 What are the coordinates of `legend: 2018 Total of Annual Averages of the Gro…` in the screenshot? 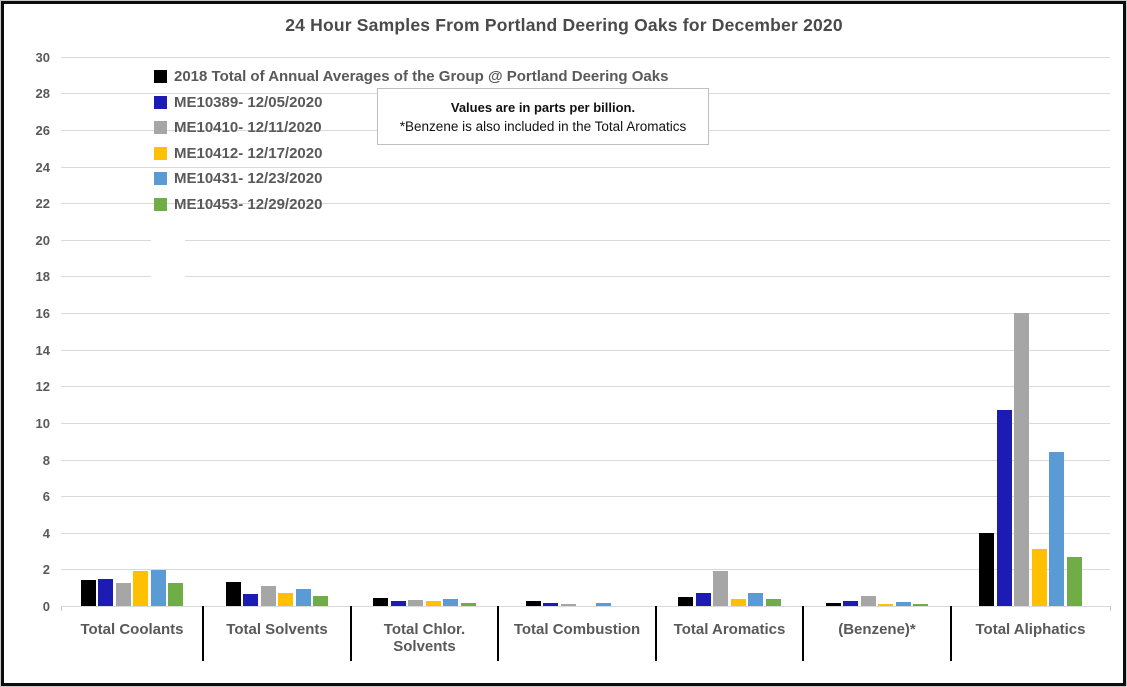 It's located at (411, 140).